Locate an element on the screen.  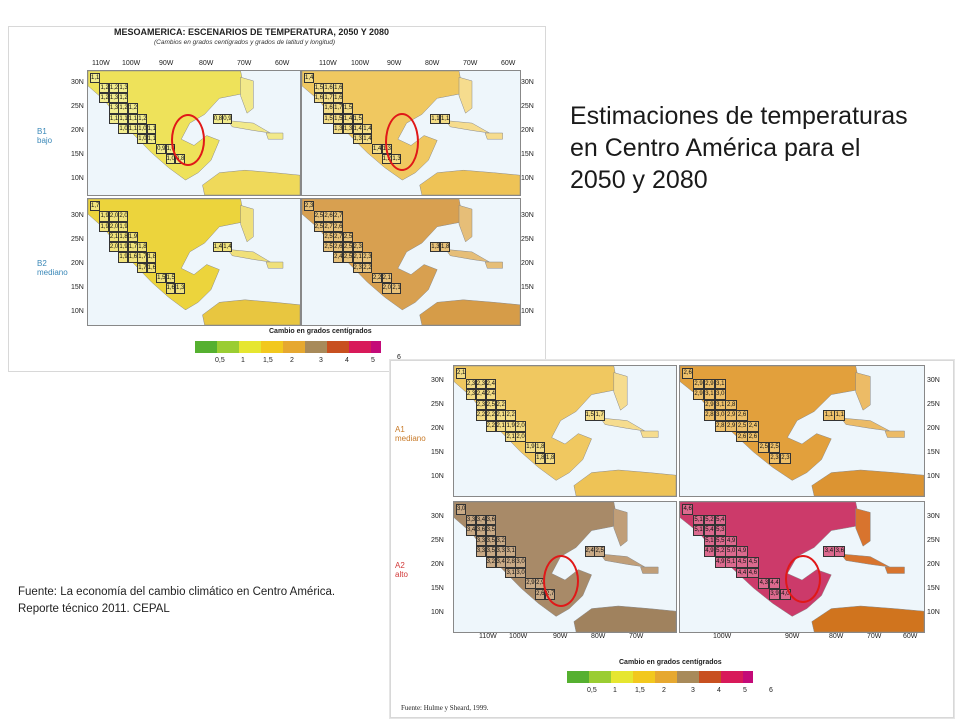
legend-tick: 2 is located at coordinates (664, 690).